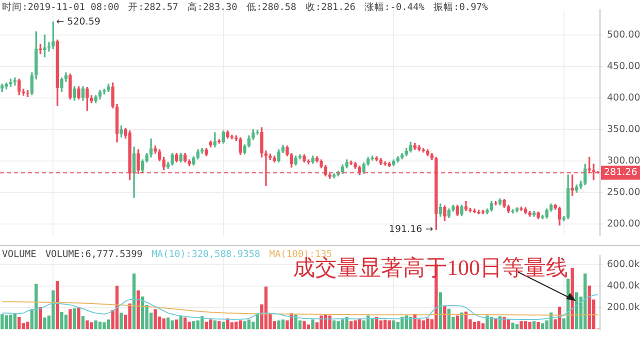 The width and height of the screenshot is (640, 339). I want to click on annotation: ← 520.59, so click(78, 22).